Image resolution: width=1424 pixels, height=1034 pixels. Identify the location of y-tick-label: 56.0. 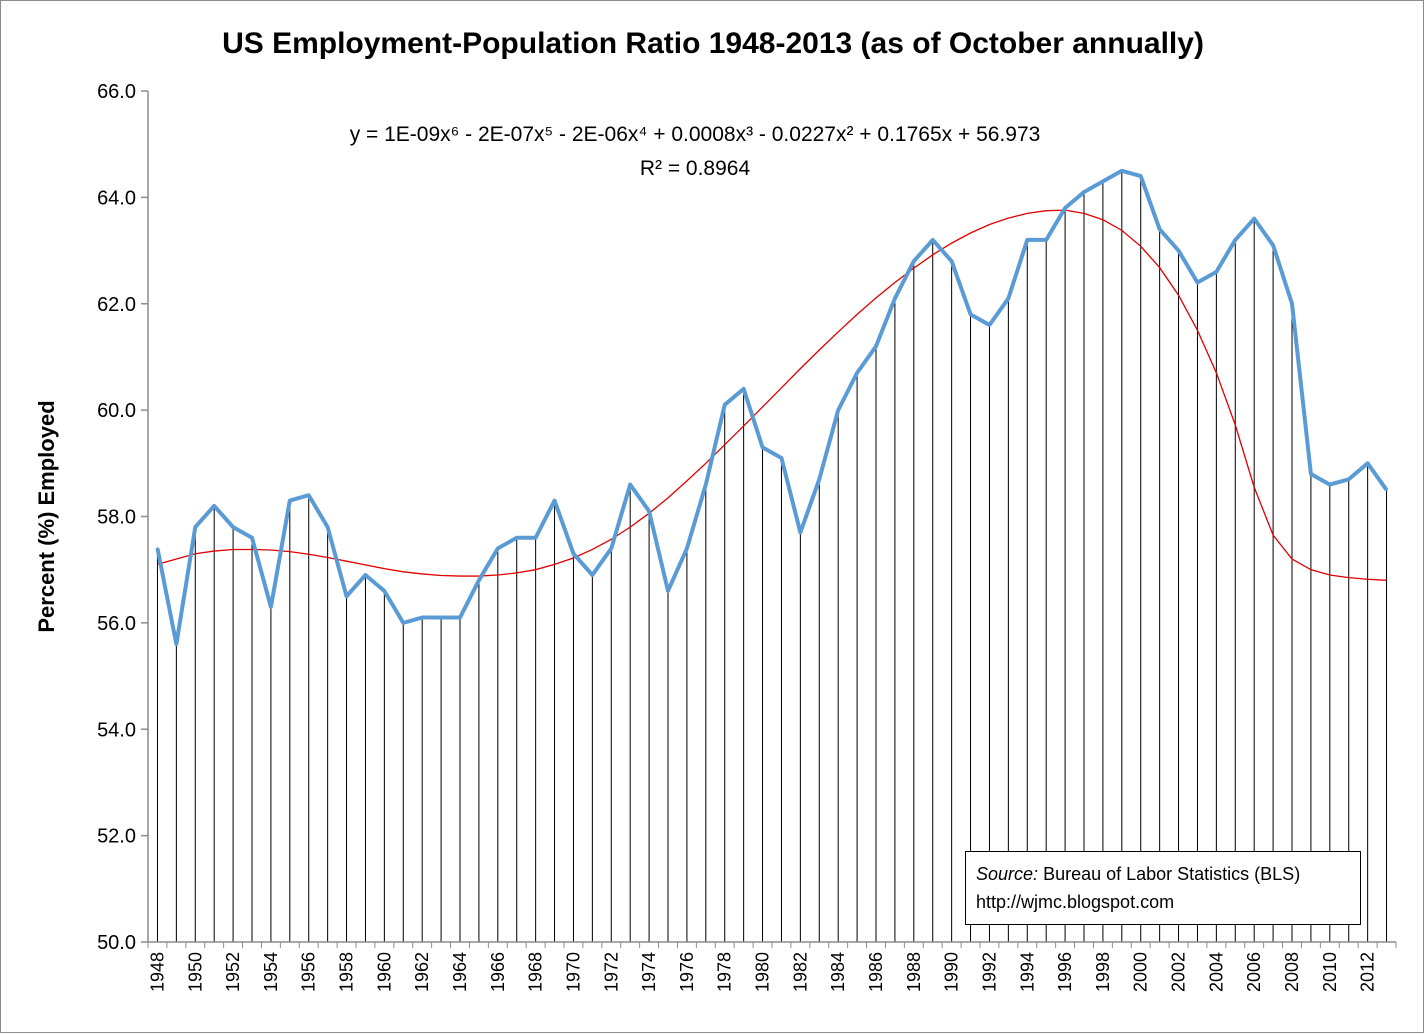
(116, 624).